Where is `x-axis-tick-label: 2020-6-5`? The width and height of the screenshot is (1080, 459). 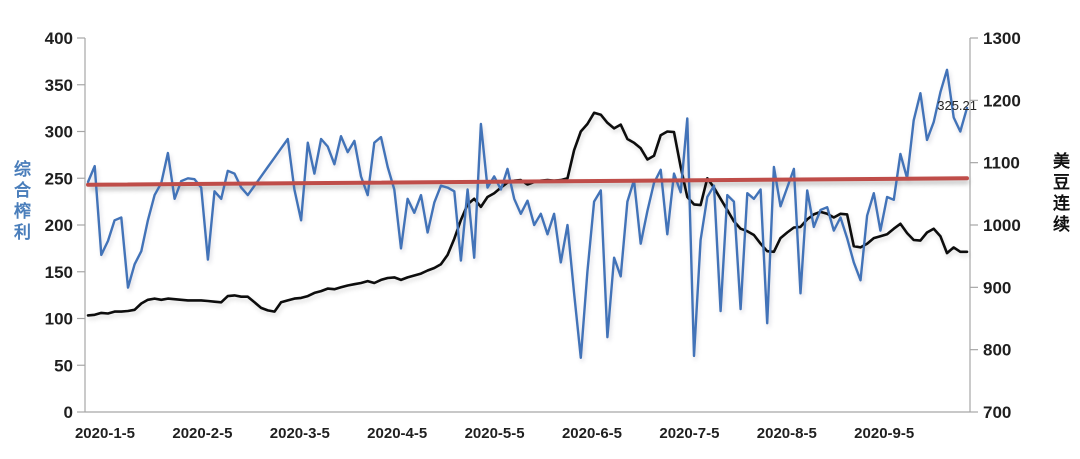
x-axis-tick-label: 2020-6-5 is located at coordinates (592, 433).